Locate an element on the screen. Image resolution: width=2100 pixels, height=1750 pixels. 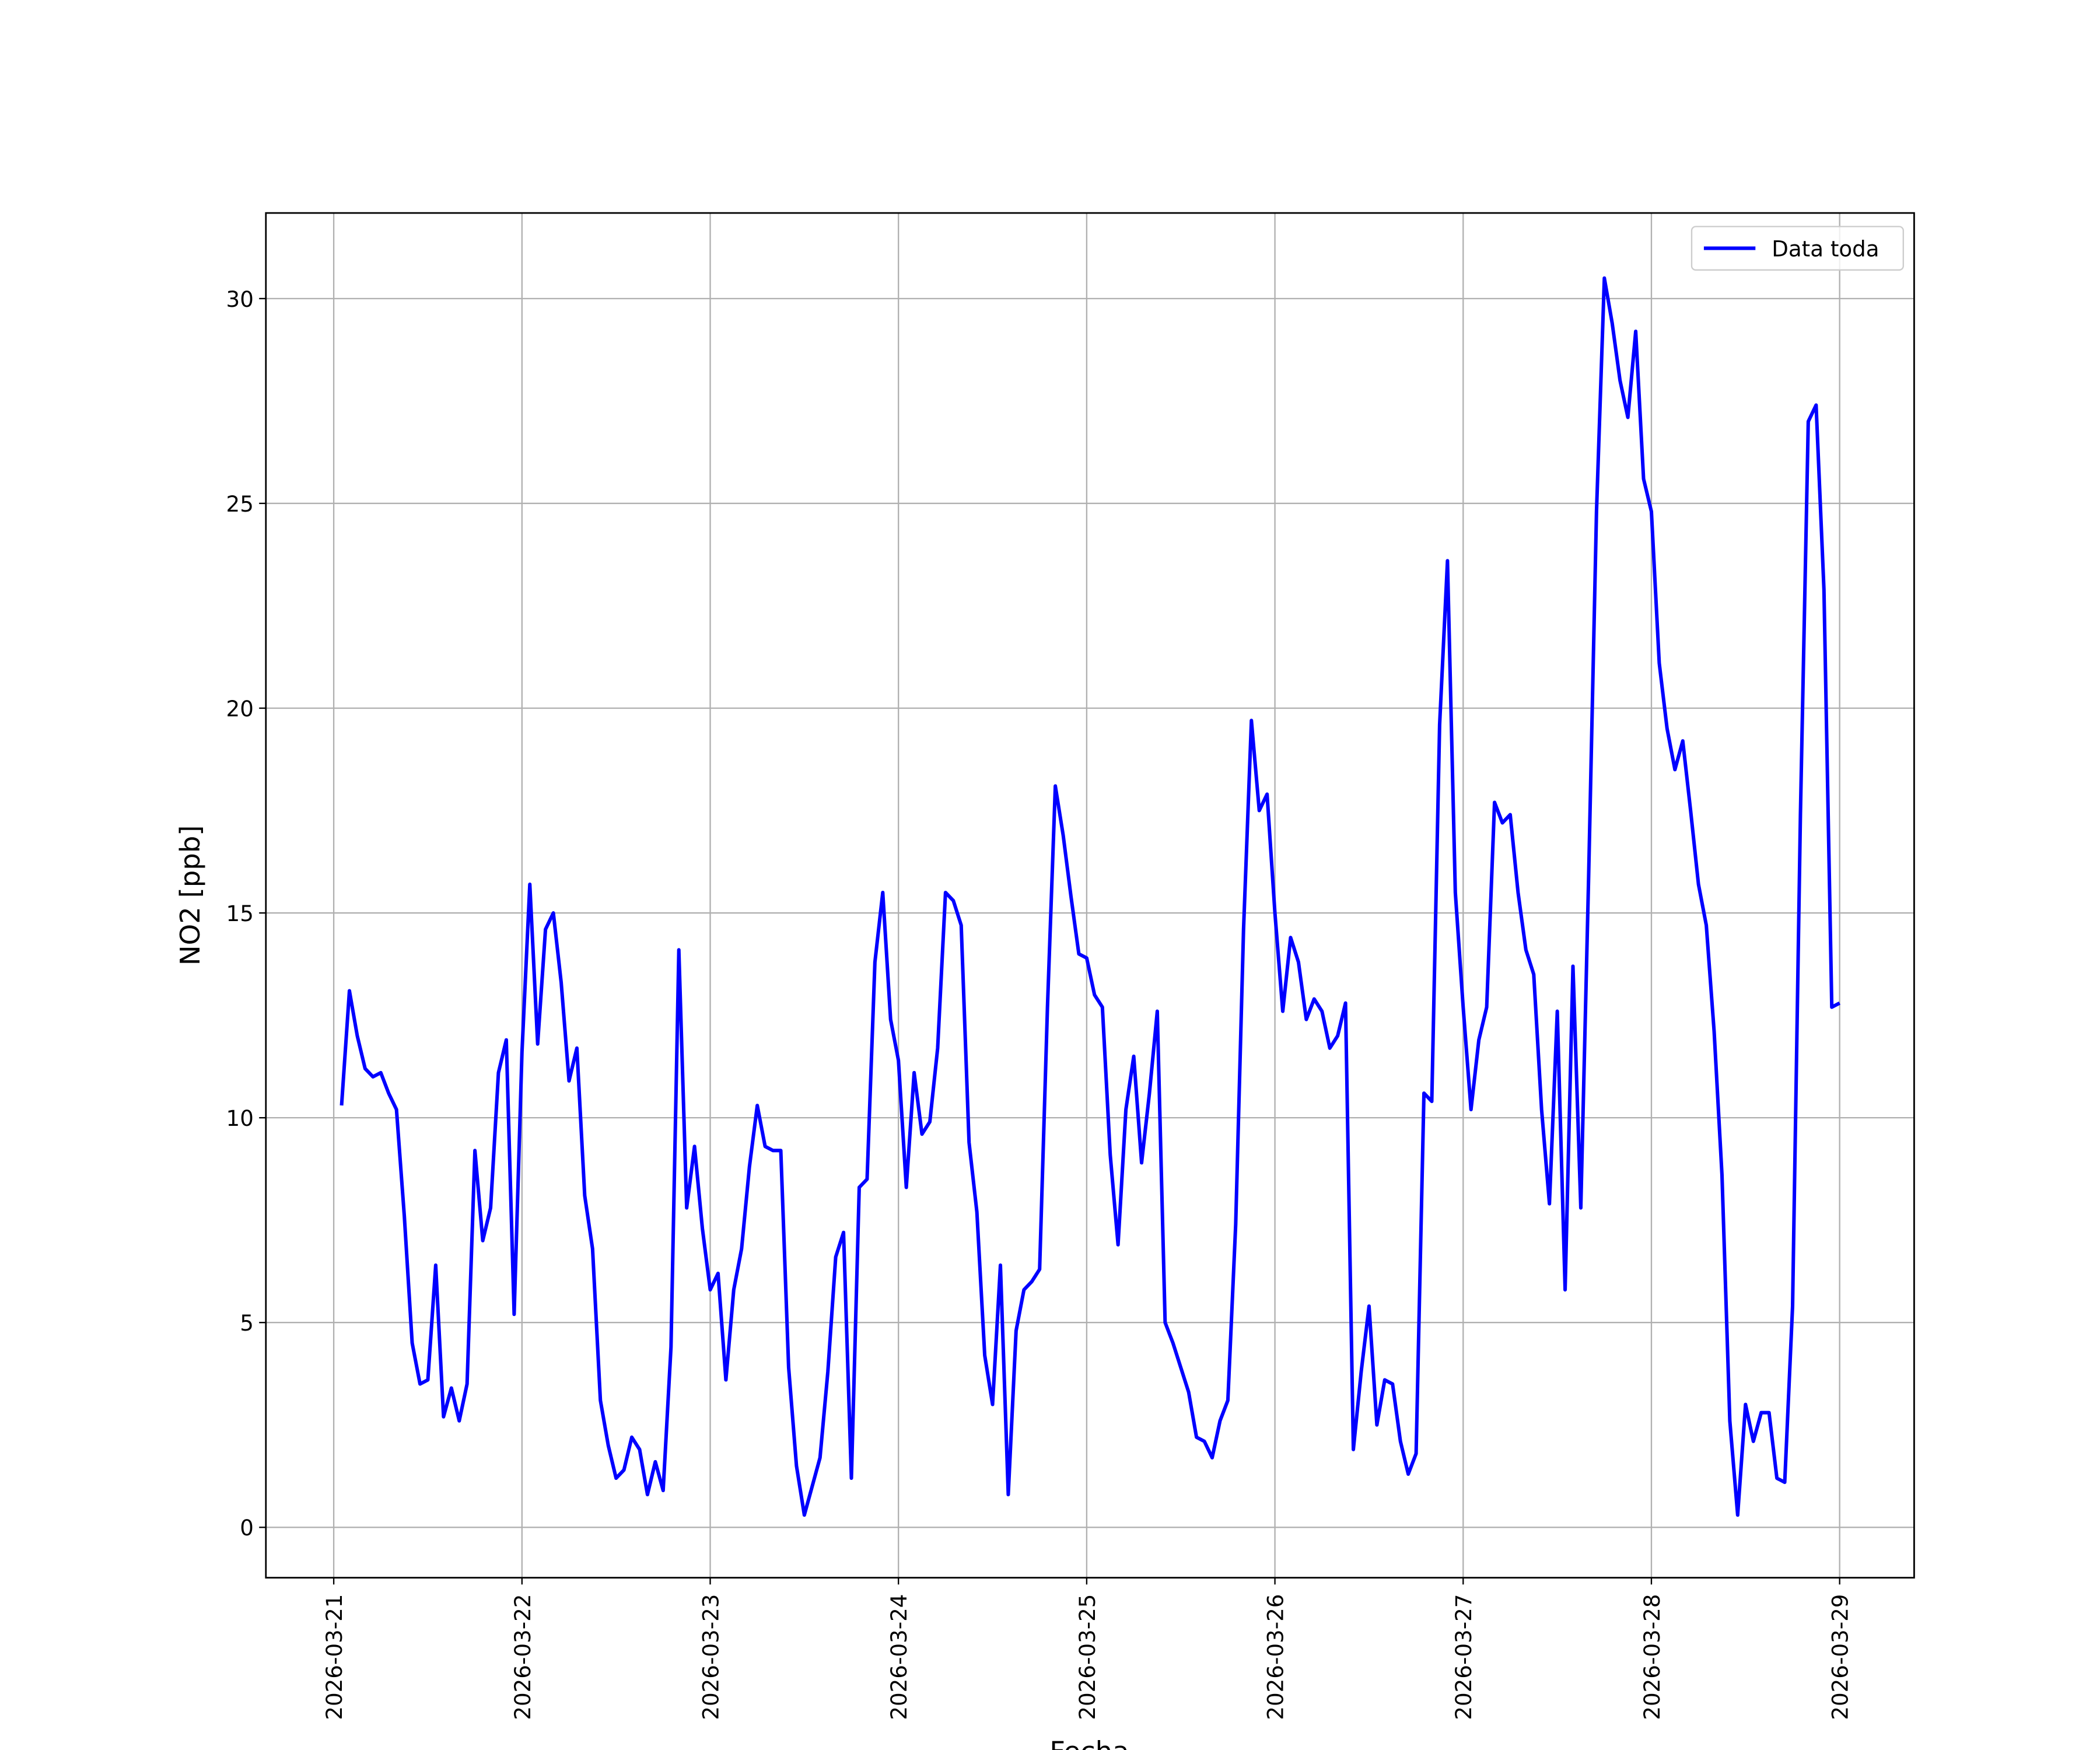
x-tick-label: 2026-03-23 is located at coordinates (710, 1657).